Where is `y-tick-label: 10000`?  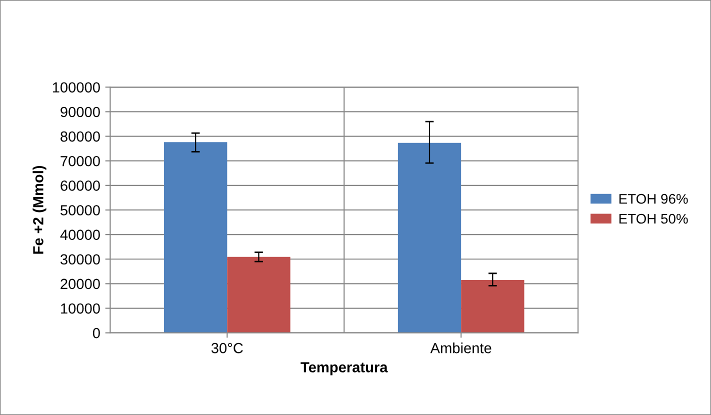 y-tick-label: 10000 is located at coordinates (80, 308).